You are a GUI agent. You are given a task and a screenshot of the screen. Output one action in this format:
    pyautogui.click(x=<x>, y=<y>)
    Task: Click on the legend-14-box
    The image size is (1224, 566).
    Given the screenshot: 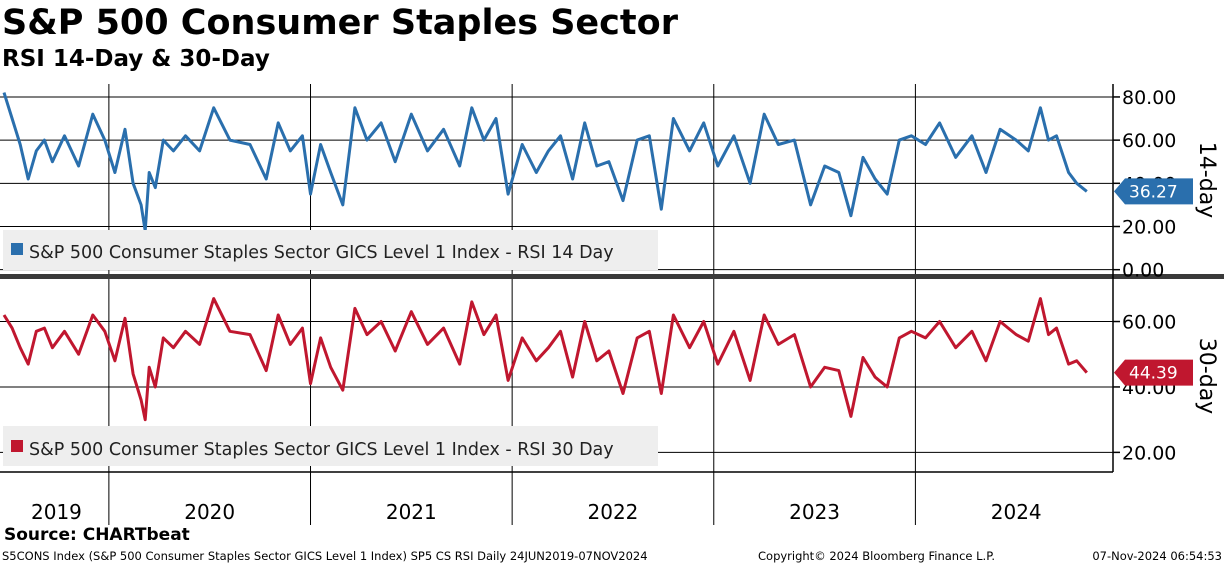 What is the action you would take?
    pyautogui.click(x=330, y=250)
    